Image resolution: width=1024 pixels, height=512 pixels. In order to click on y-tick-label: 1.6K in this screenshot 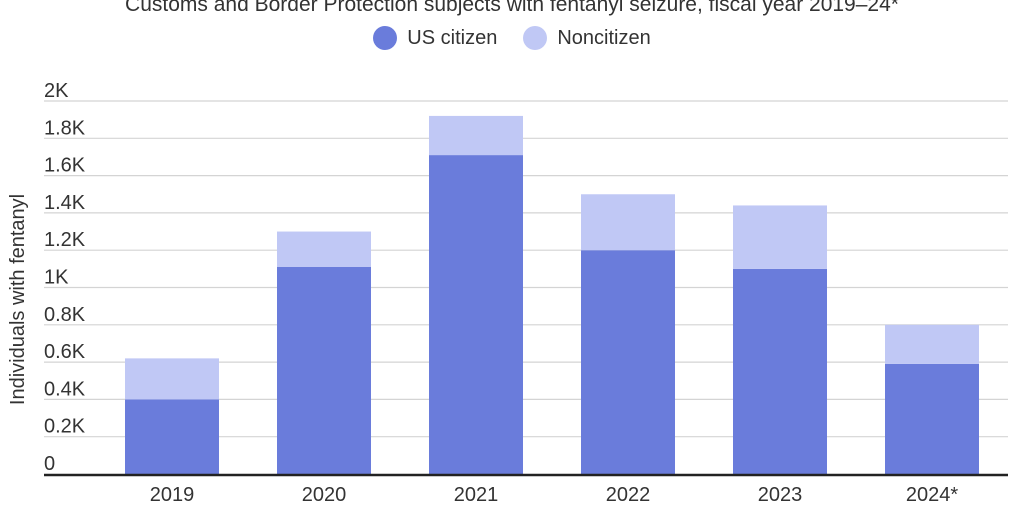, I will do `click(65, 166)`.